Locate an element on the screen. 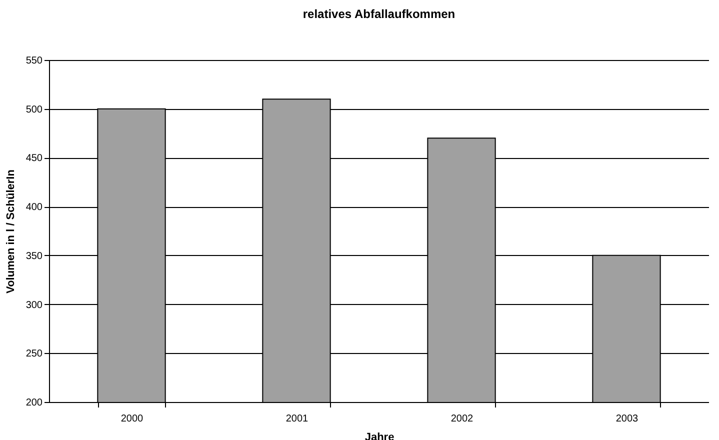 This screenshot has width=719, height=440. y-tick-label: 250 is located at coordinates (34, 354).